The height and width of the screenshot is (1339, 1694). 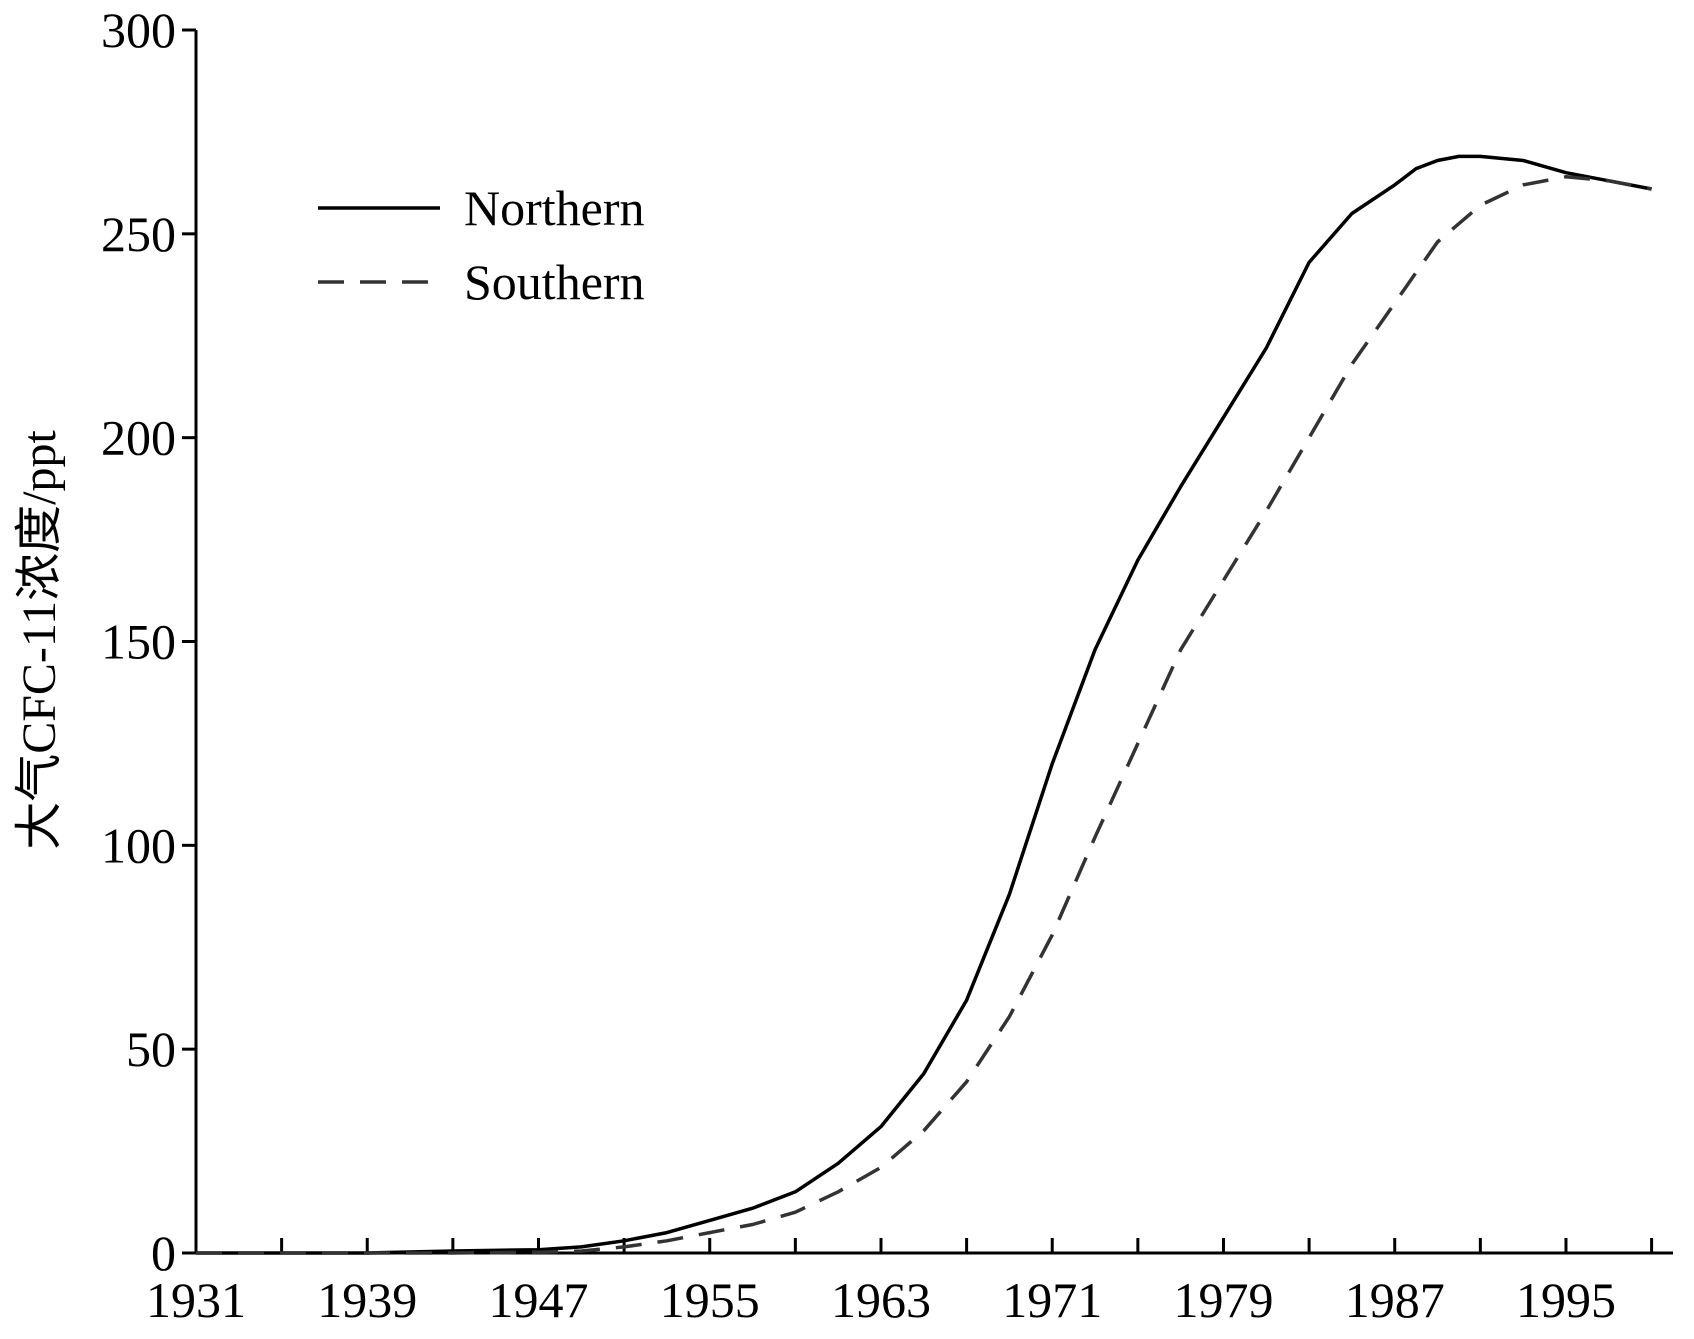 I want to click on y-axis: 0 50 100 150 200 250 300, so click(x=149, y=641).